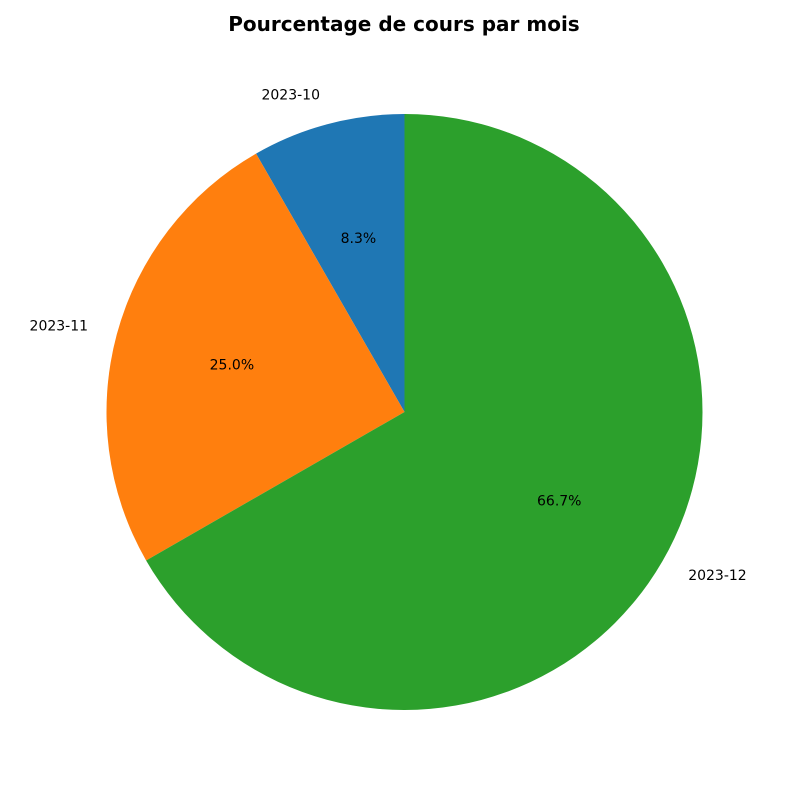 Image resolution: width=800 pixels, height=800 pixels. What do you see at coordinates (403, 24) in the screenshot?
I see `chart-title: Pourcentage de cours par mois` at bounding box center [403, 24].